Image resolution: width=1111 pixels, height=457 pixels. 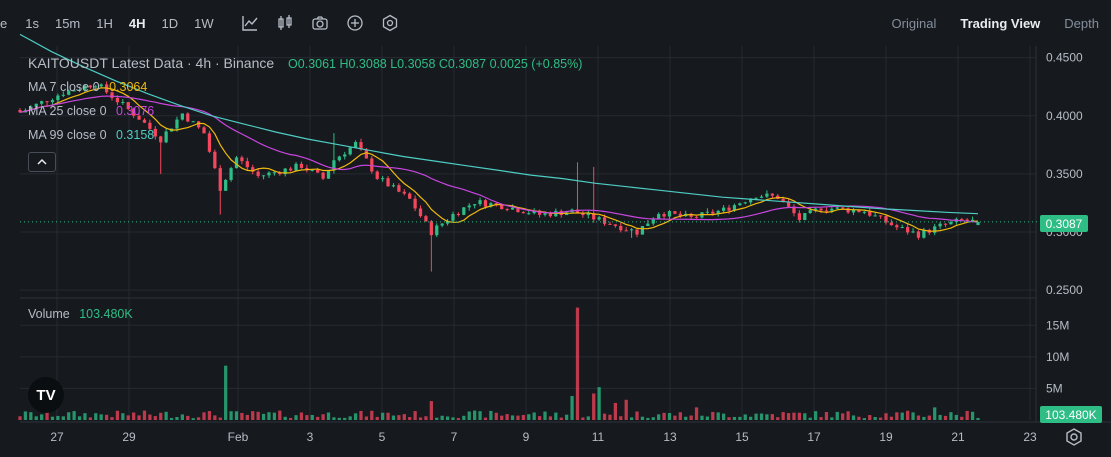 What do you see at coordinates (42, 162) in the screenshot?
I see `collapse-legend-button` at bounding box center [42, 162].